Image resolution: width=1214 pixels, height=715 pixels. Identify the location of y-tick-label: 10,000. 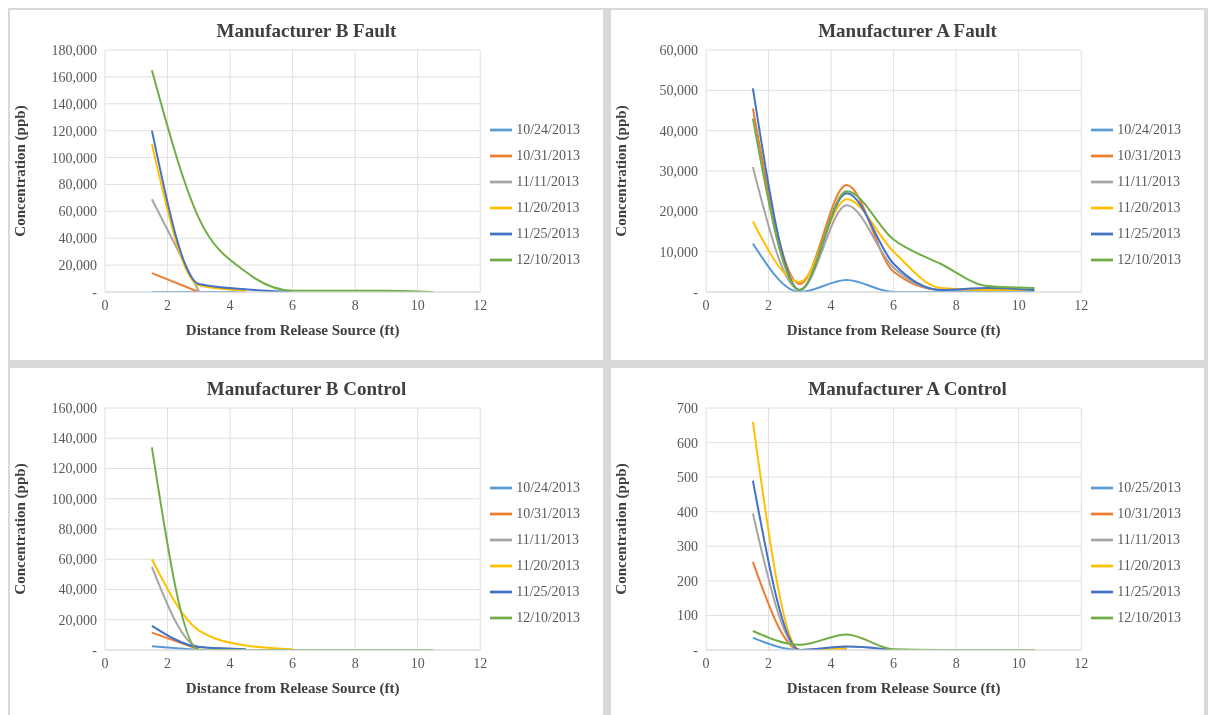
(678, 252).